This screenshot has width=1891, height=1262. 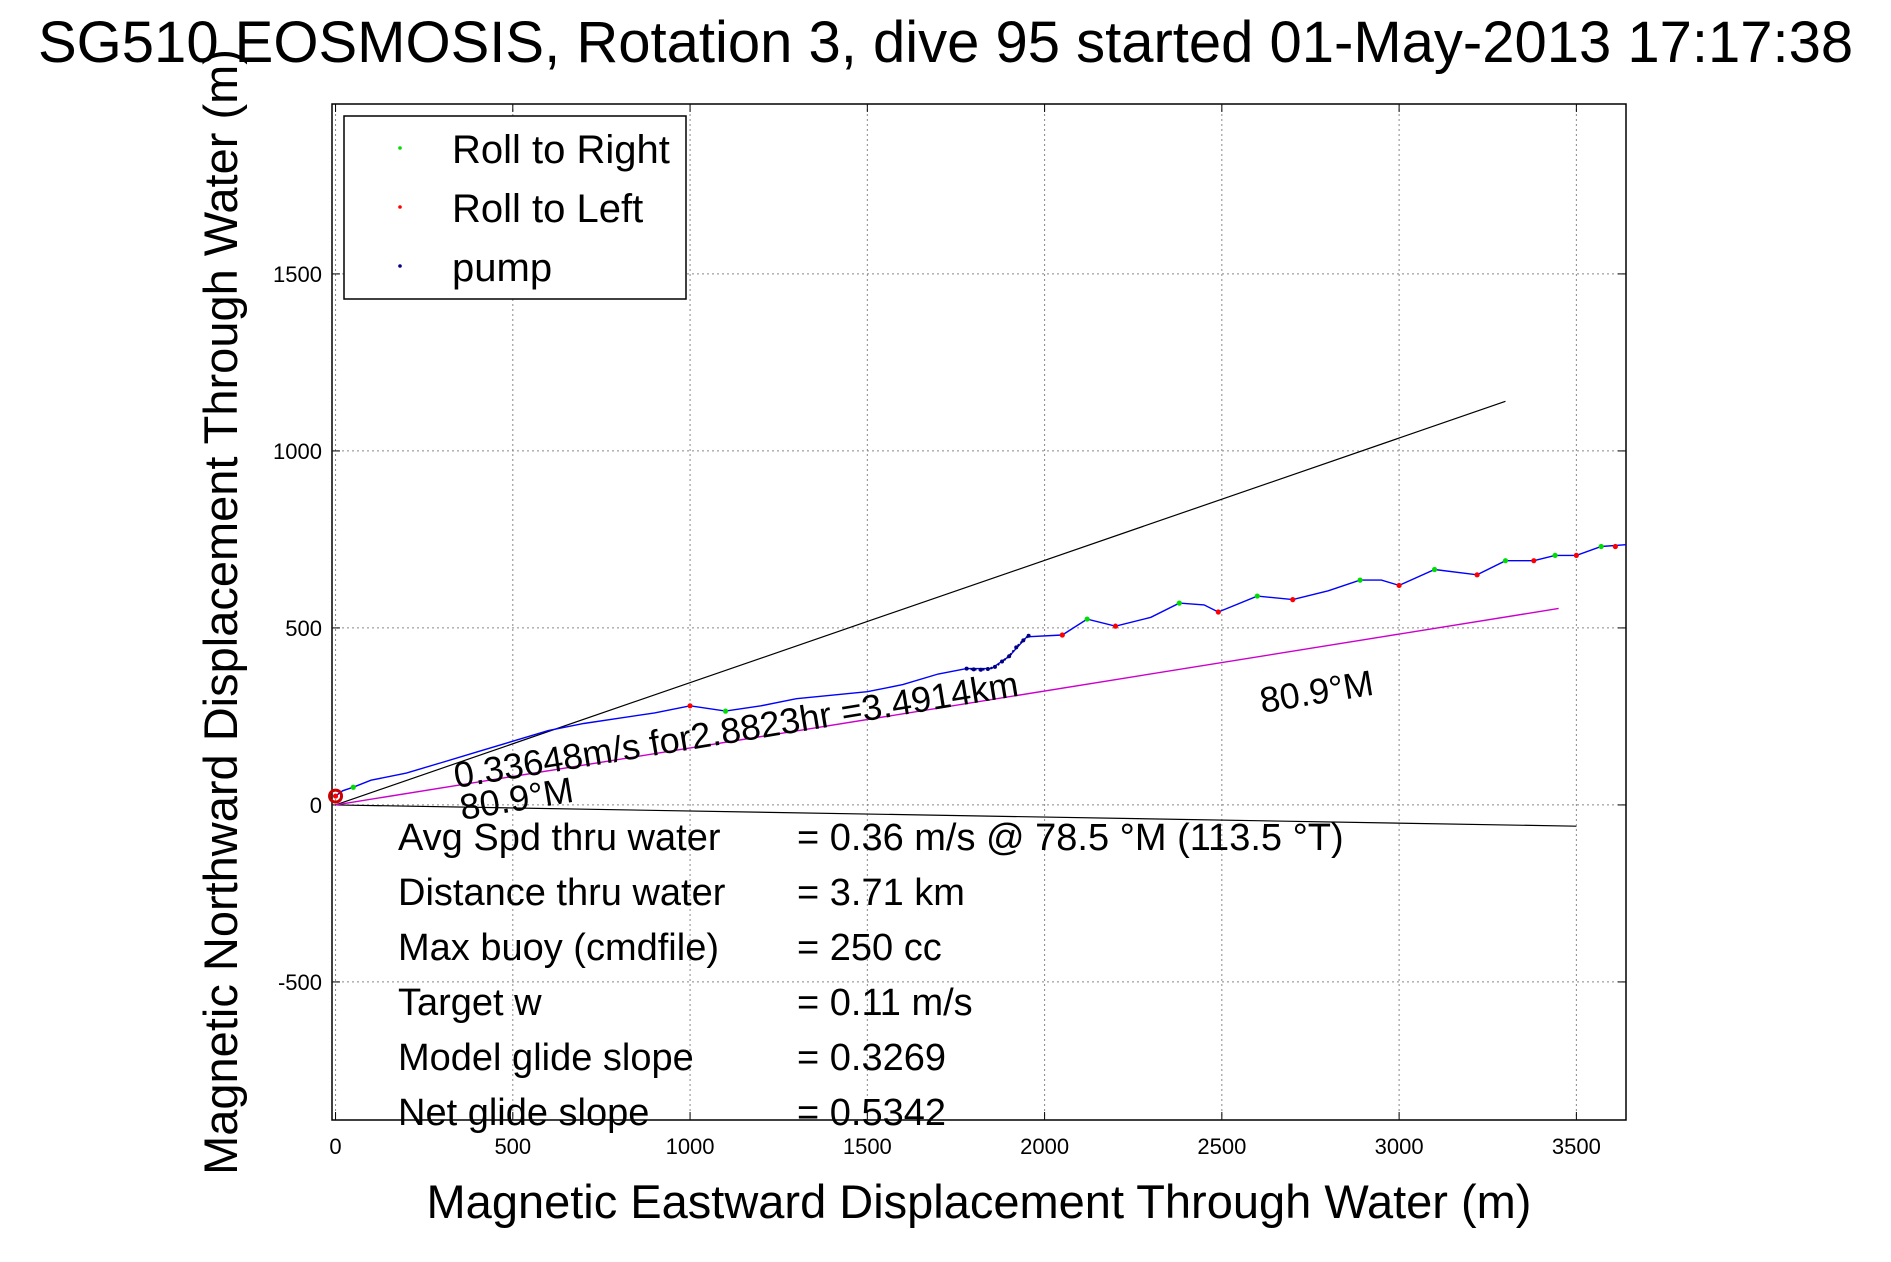 I want to click on start-marker, so click(x=336, y=796).